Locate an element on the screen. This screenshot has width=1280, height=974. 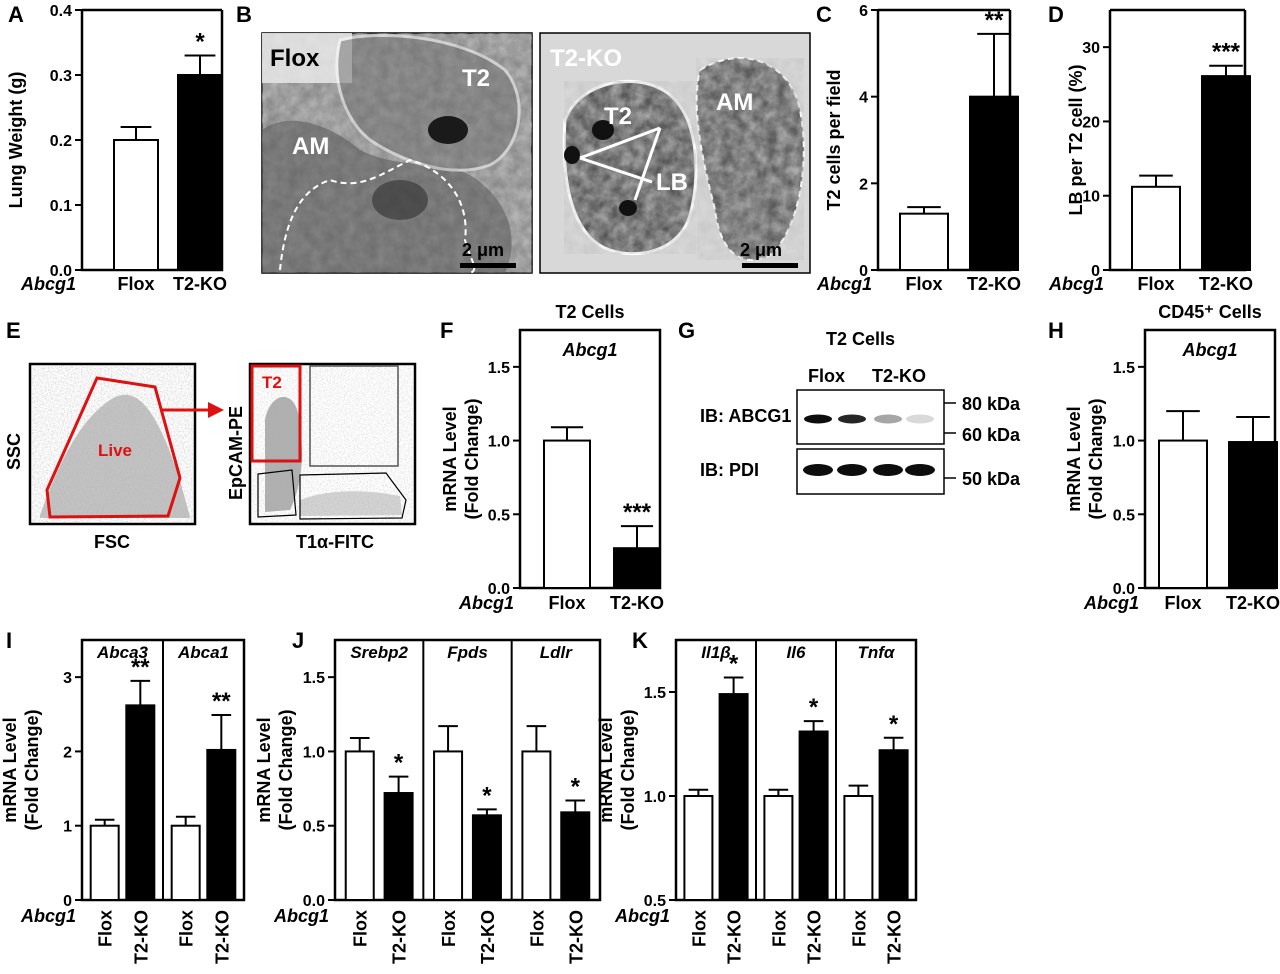
chart-i-category-label: Flox is located at coordinates (187, 928).